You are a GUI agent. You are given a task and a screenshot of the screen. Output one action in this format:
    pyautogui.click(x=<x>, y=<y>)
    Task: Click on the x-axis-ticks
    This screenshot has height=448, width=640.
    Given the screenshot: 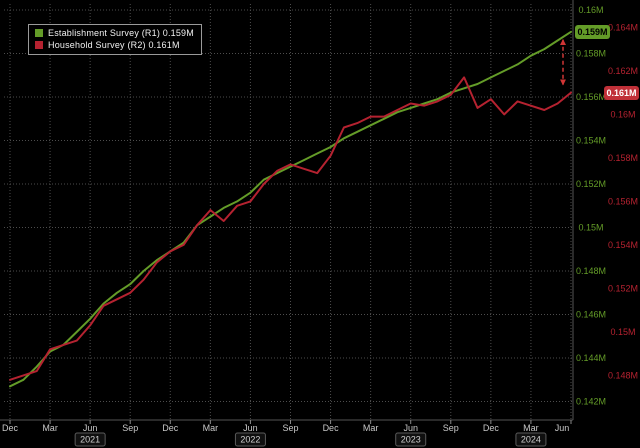 What is the action you would take?
    pyautogui.click(x=290, y=422)
    